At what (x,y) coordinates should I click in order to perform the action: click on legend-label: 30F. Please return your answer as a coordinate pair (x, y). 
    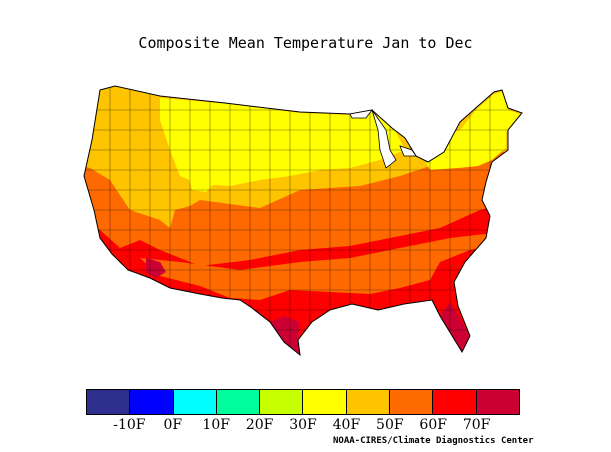
    Looking at the image, I should click on (303, 425).